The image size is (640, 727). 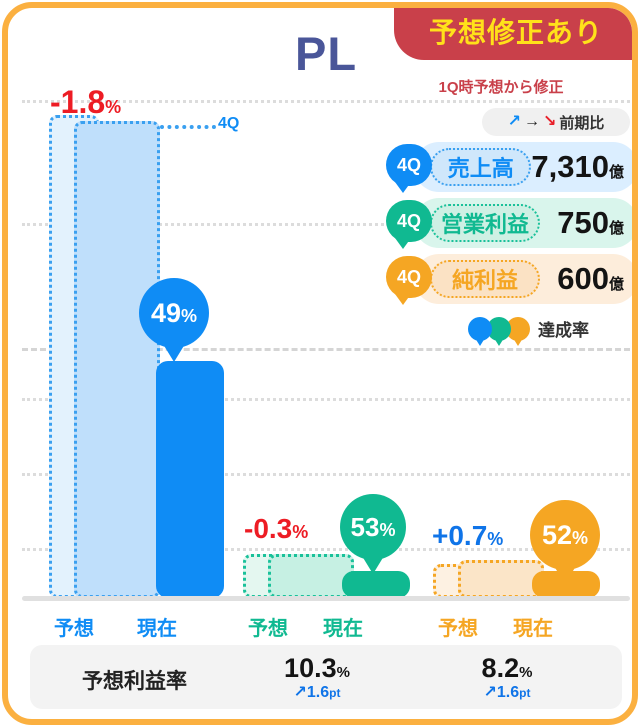 I want to click on gridline-midpoint, so click(x=326, y=349).